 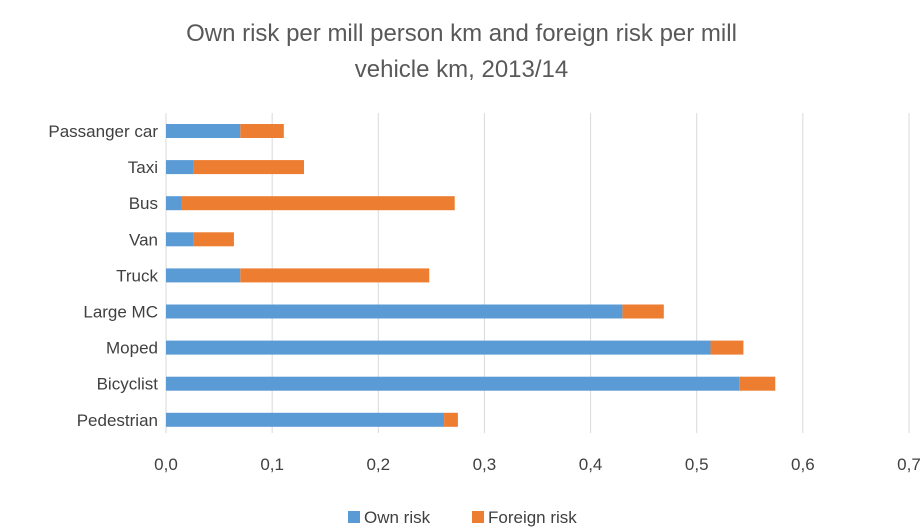 I want to click on x-tick-label: 0,7, so click(x=909, y=464).